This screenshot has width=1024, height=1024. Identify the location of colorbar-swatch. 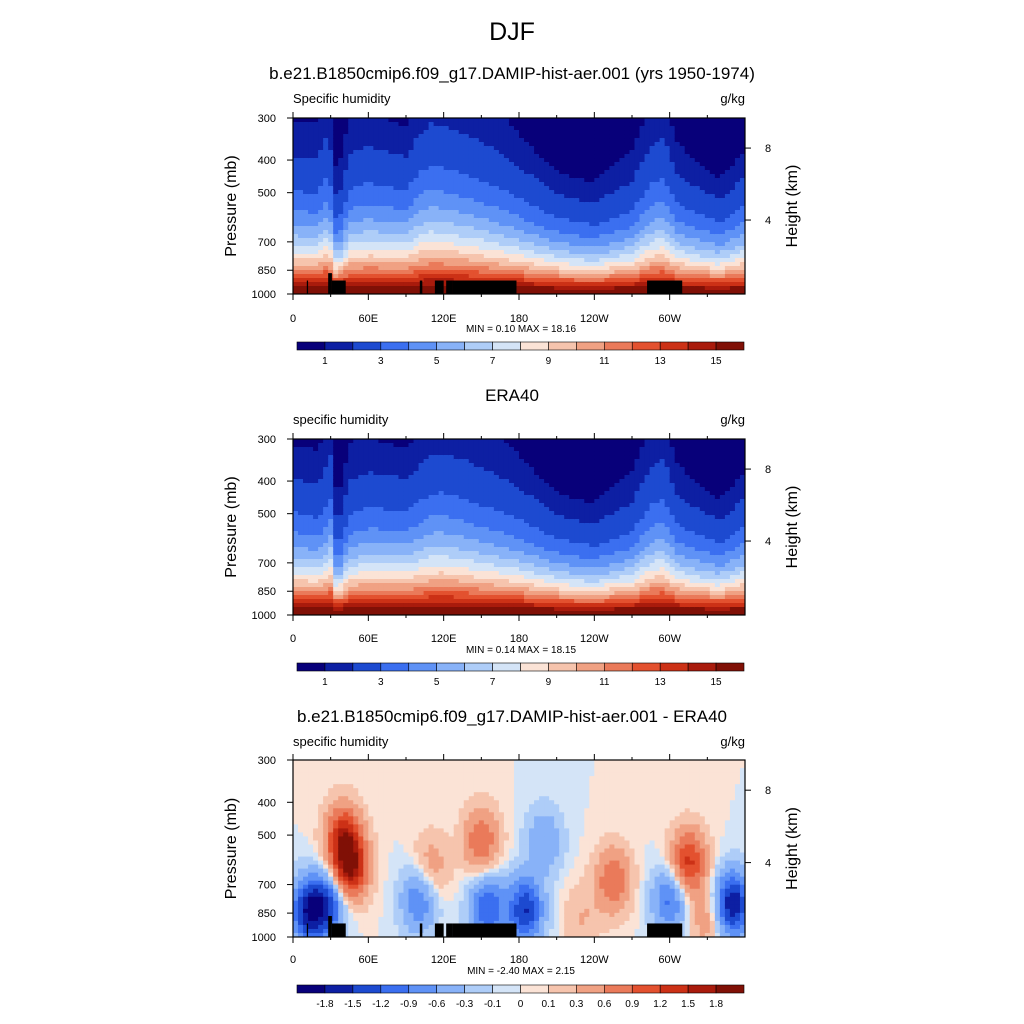
(367, 346).